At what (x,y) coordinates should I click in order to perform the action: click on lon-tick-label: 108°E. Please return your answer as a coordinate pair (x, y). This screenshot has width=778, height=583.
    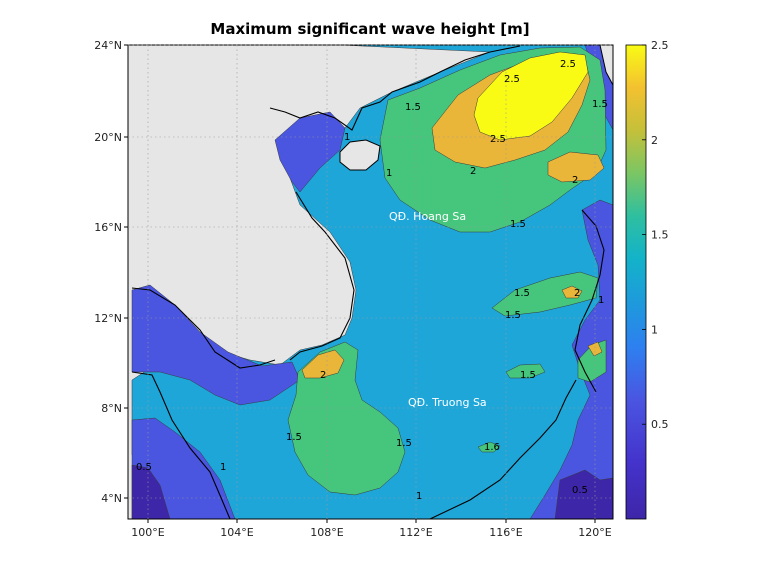
    Looking at the image, I should click on (326, 532).